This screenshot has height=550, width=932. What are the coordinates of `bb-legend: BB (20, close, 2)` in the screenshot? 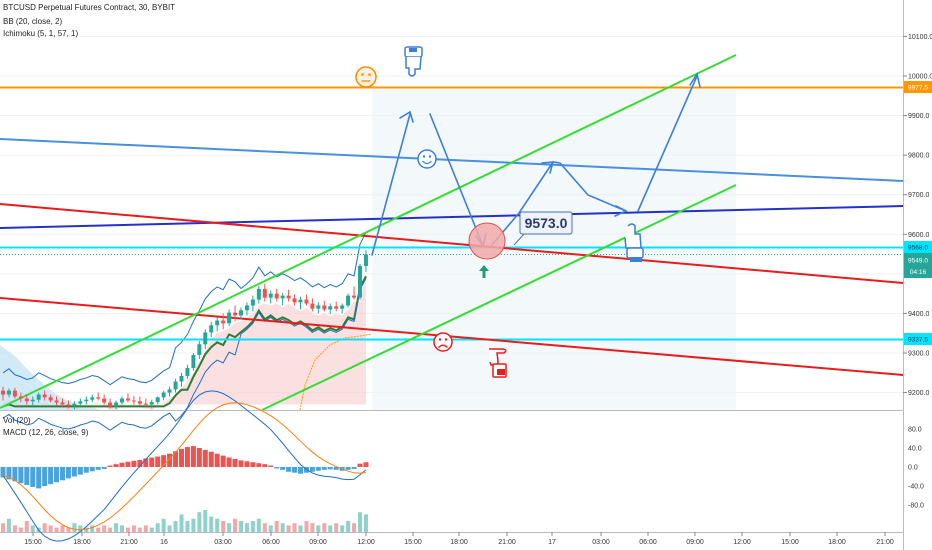 It's located at (33, 21).